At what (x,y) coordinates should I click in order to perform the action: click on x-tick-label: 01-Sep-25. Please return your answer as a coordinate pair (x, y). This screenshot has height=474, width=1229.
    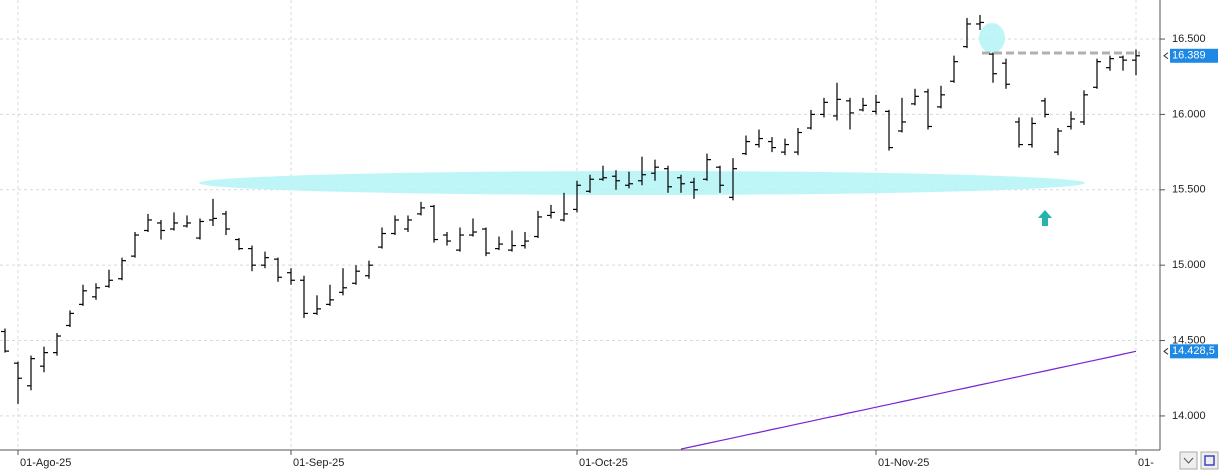
    Looking at the image, I should click on (318, 463).